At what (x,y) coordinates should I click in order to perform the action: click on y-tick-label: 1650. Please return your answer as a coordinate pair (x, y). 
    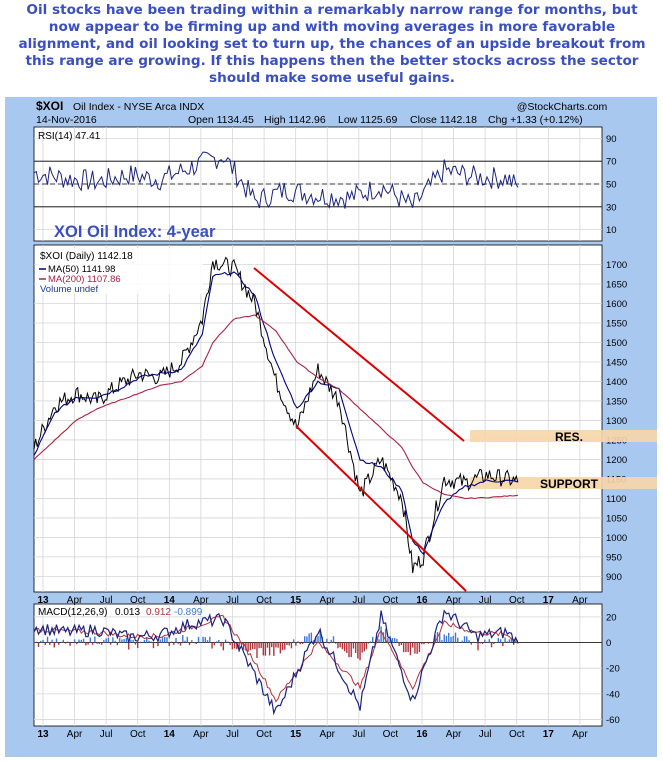
    Looking at the image, I should click on (616, 284).